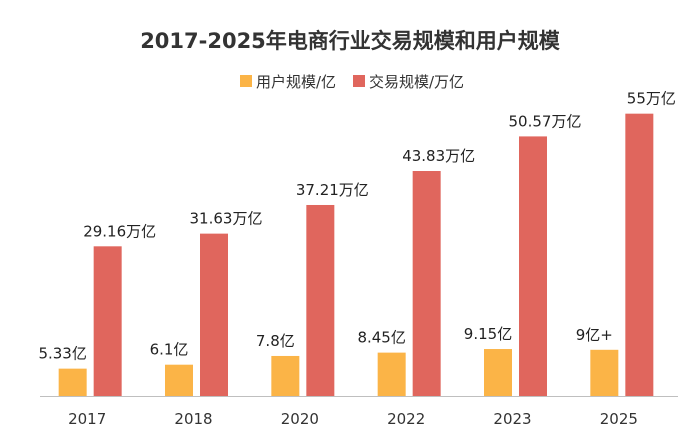 The height and width of the screenshot is (436, 700). I want to click on legend-label-1: 交易规模/万亿, so click(416, 82).